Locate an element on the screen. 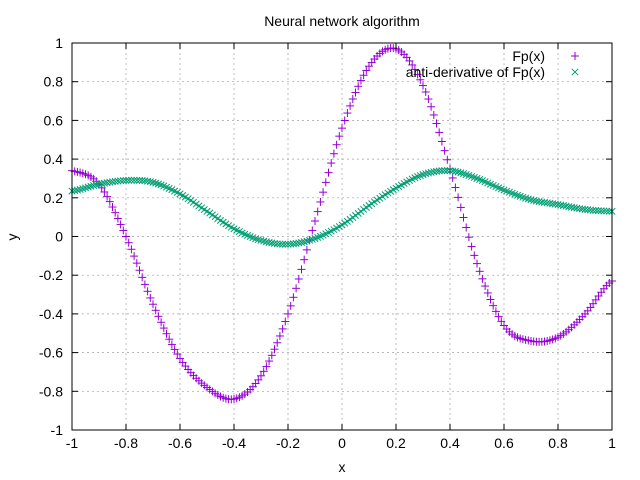 The width and height of the screenshot is (640, 480). y-tick-label: 1 is located at coordinates (59, 43).